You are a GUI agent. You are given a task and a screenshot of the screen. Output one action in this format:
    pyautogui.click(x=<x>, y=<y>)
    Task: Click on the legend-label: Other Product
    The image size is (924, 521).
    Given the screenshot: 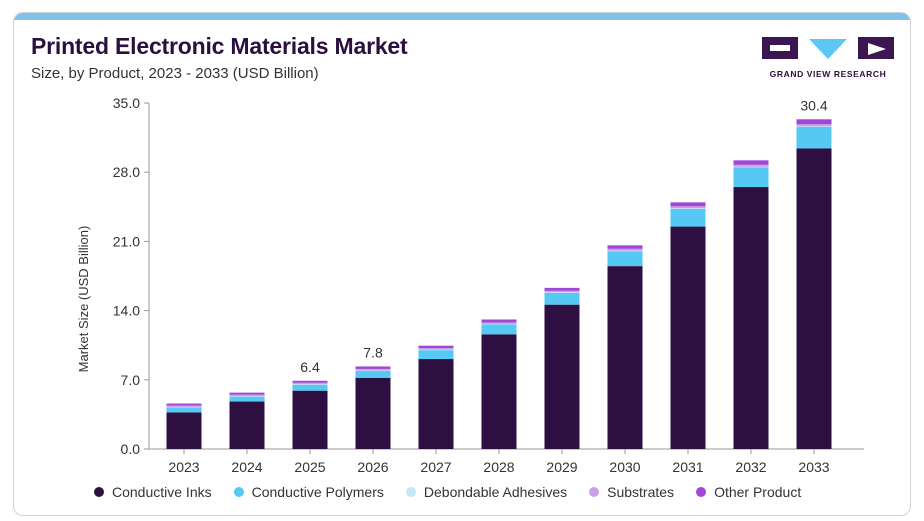 What is the action you would take?
    pyautogui.click(x=758, y=492)
    